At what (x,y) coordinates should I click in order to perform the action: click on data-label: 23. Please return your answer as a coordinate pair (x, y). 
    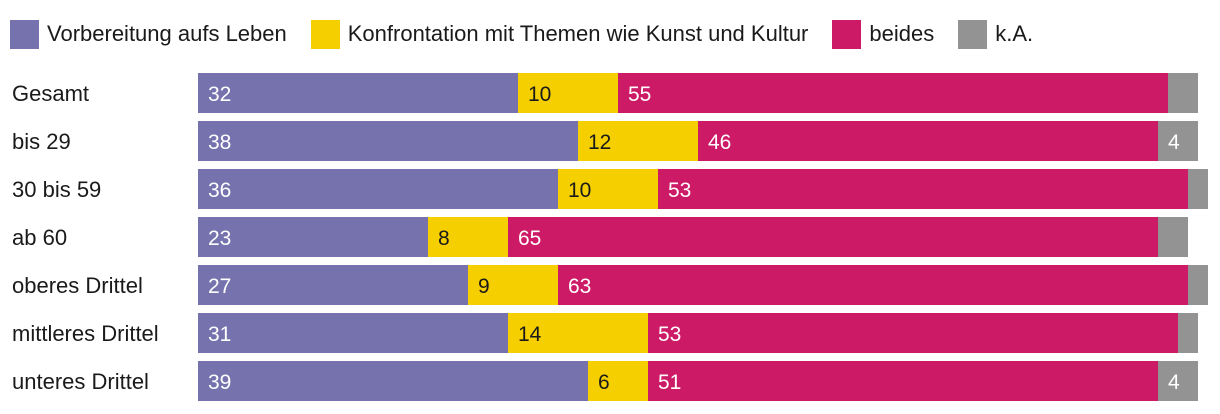
    Looking at the image, I should click on (219, 238).